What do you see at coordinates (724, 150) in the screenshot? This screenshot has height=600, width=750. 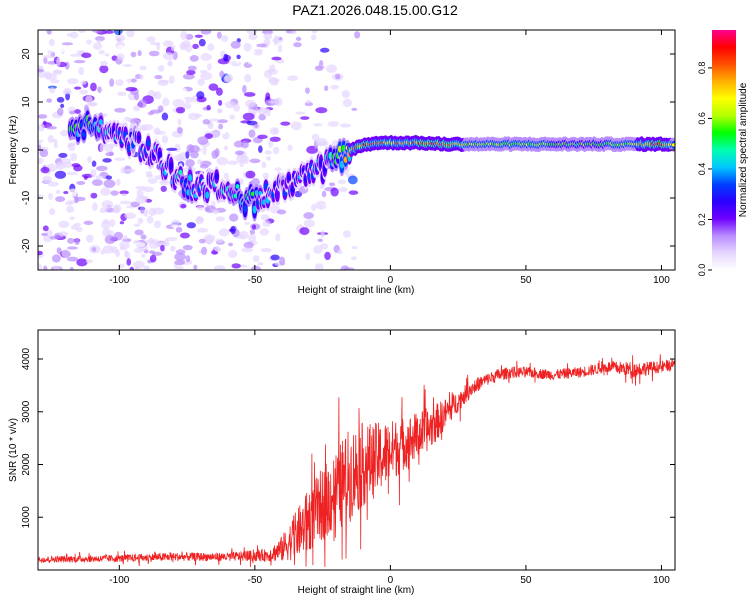 I see `colorbar-bar` at bounding box center [724, 150].